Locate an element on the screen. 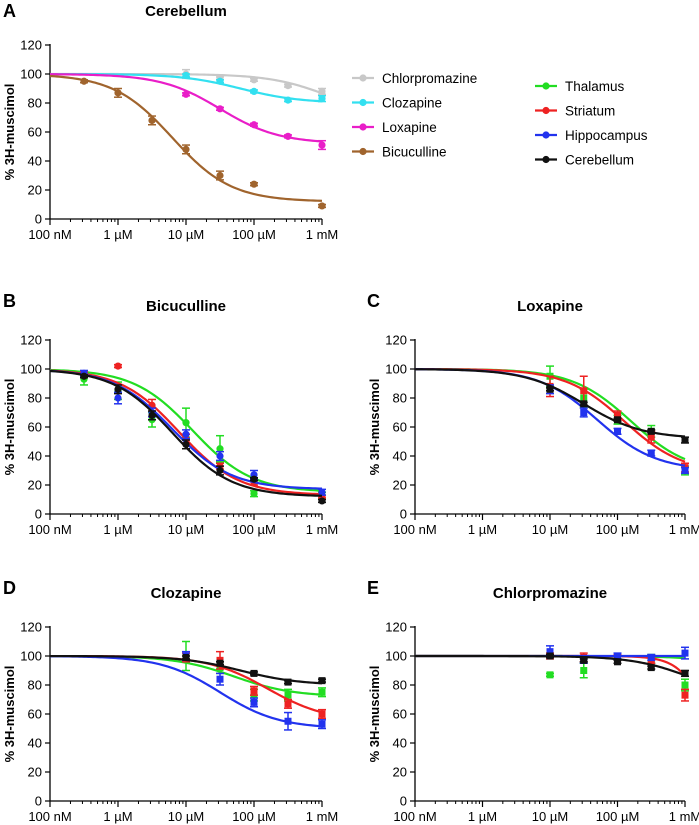 This screenshot has height=825, width=699. series-loxapine is located at coordinates (187, 112).